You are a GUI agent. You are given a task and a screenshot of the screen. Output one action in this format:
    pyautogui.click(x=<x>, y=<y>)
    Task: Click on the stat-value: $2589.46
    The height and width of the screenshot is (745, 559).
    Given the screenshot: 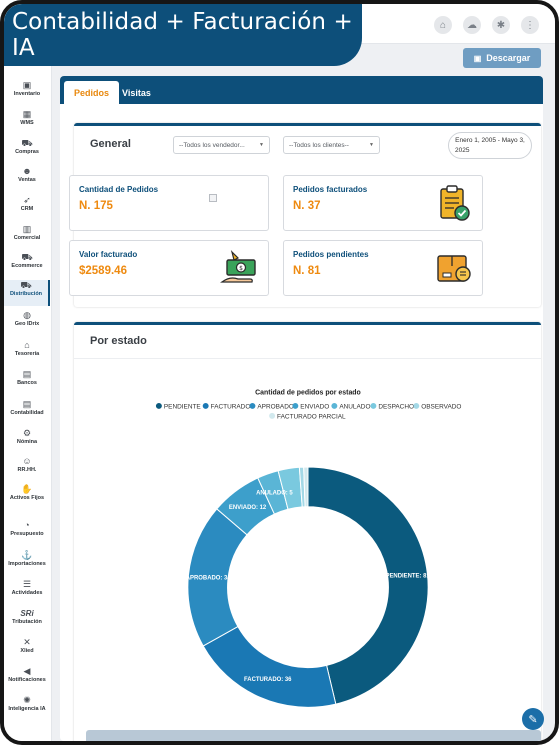 What is the action you would take?
    pyautogui.click(x=103, y=271)
    